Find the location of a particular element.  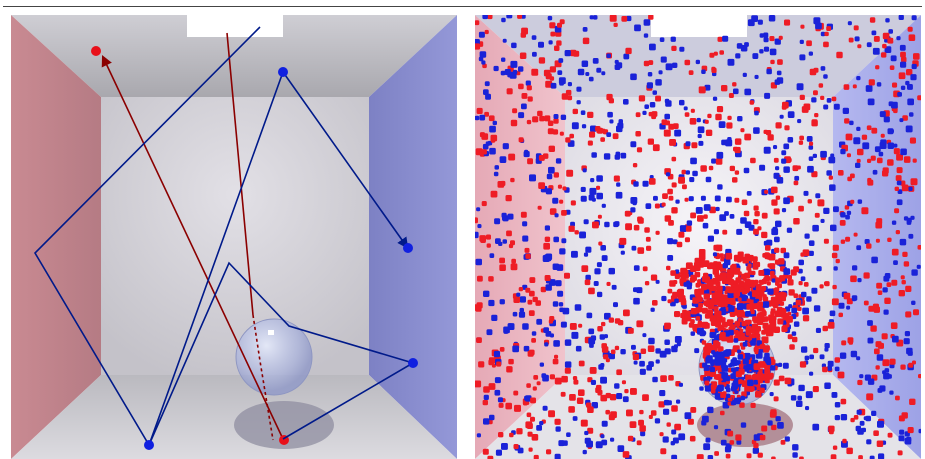

top-frame-line is located at coordinates (462, 6).